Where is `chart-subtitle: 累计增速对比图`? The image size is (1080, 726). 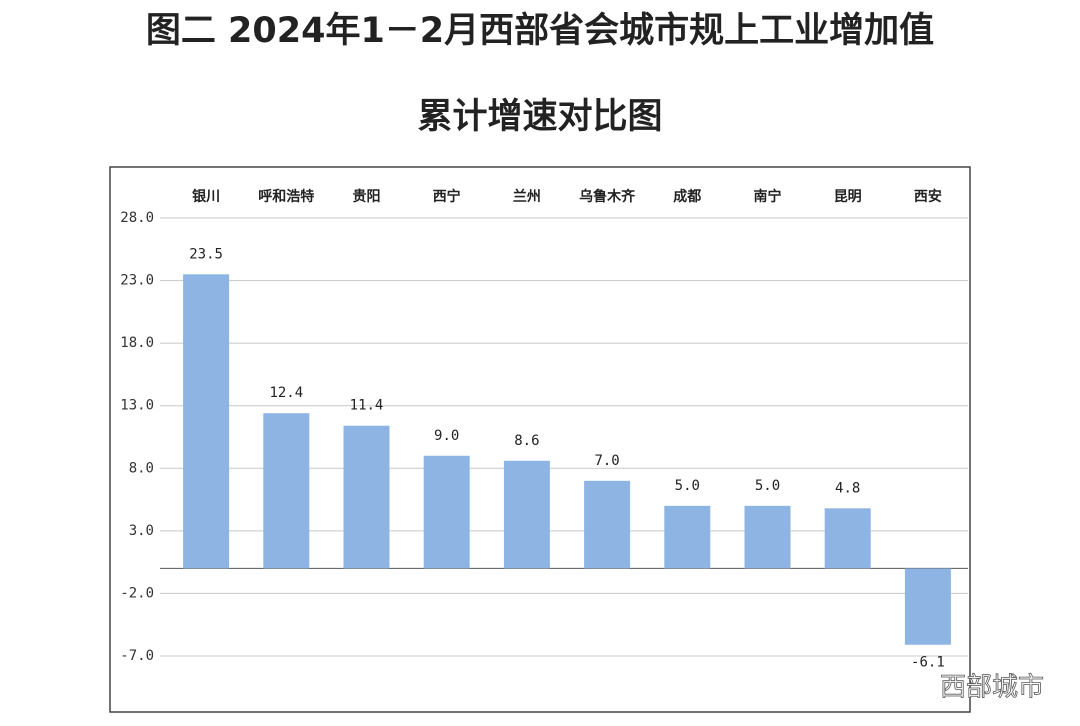
chart-subtitle: 累计增速对比图 is located at coordinates (539, 117).